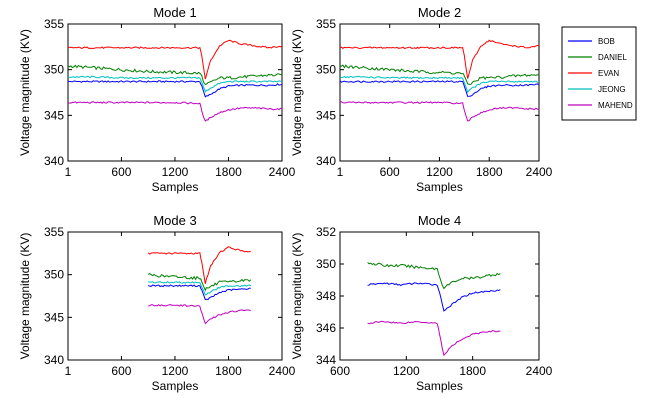 The width and height of the screenshot is (661, 407). Describe the element at coordinates (615, 105) in the screenshot. I see `legend-label-mahend: MAHEND` at that location.